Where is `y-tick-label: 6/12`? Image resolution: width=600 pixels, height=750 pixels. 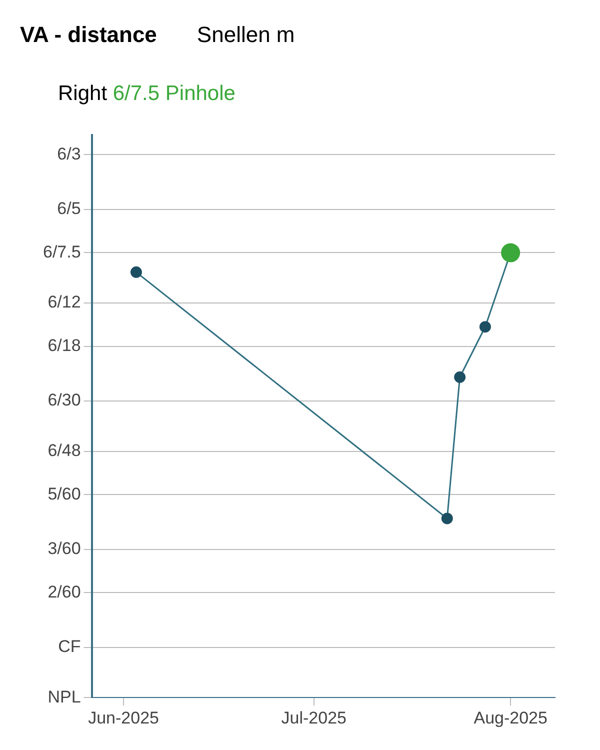
y-tick-label: 6/12 is located at coordinates (64, 302).